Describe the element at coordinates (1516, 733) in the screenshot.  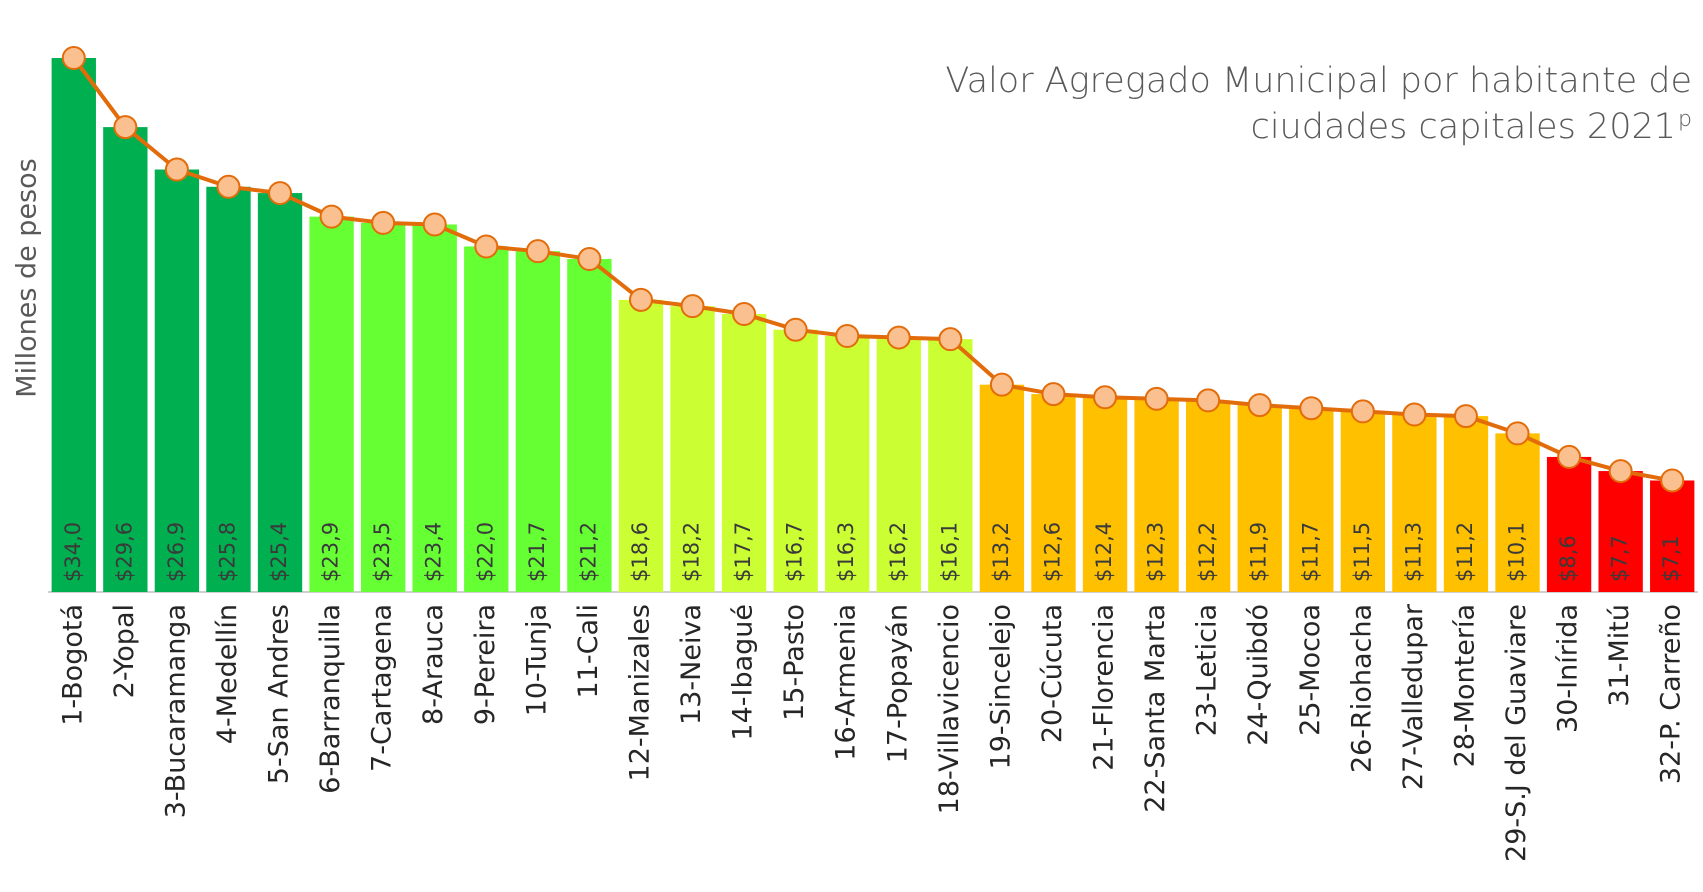
I see `x-tick-label: 29-S.J del Guaviare` at that location.